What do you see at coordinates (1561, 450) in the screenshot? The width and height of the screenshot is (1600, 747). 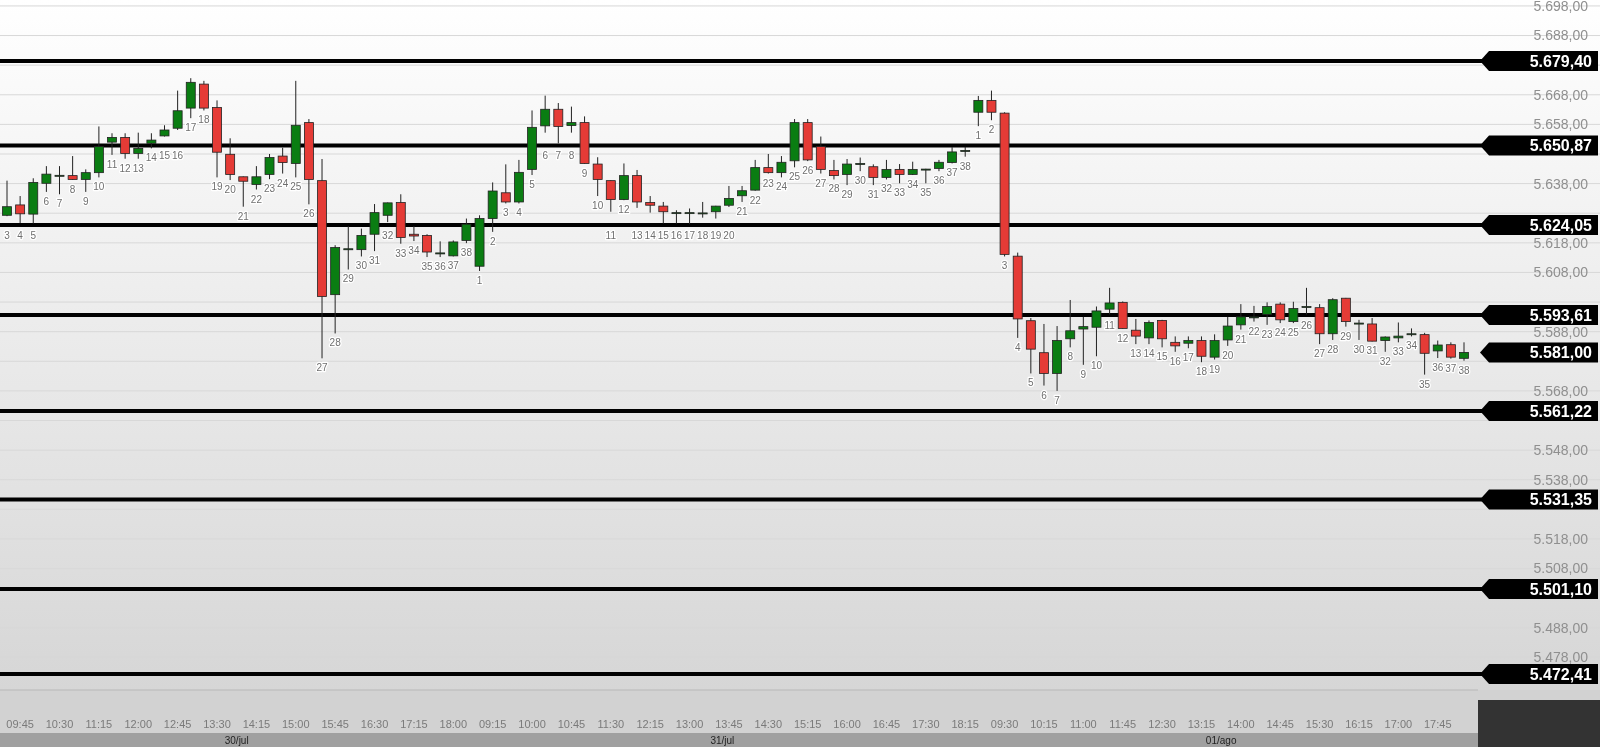 I see `y-tick-label: 5.548,00` at bounding box center [1561, 450].